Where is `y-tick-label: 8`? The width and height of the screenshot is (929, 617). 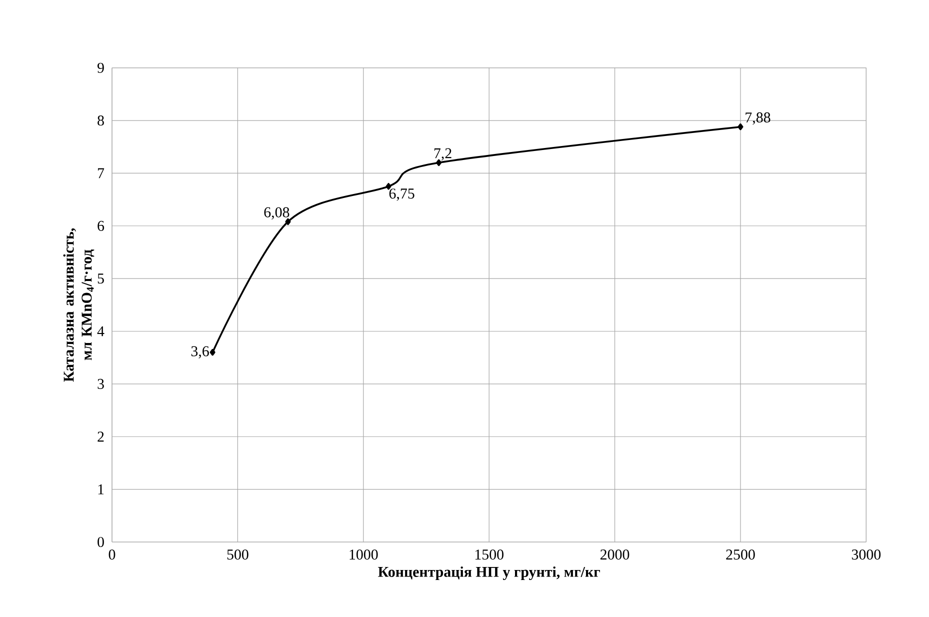 y-tick-label: 8 is located at coordinates (101, 120).